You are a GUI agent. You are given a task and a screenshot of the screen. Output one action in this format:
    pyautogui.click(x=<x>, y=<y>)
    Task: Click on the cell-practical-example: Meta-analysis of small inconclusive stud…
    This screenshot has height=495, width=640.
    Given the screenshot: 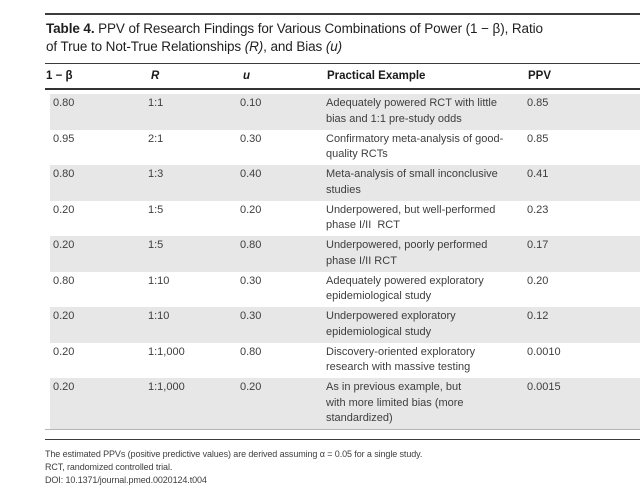 What is the action you would take?
    pyautogui.click(x=412, y=182)
    